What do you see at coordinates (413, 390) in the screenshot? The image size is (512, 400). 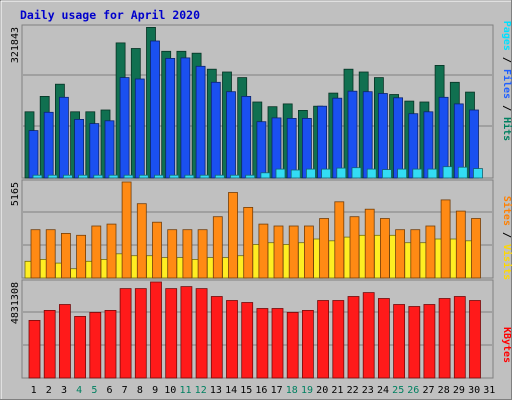 I see `x-tick-label: 26` at bounding box center [413, 390].